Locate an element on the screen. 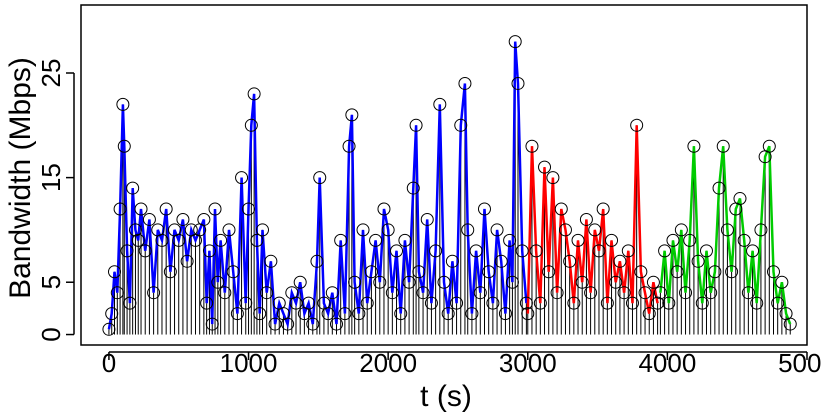 The width and height of the screenshot is (822, 416). x-tick-label: 4000 is located at coordinates (667, 363).